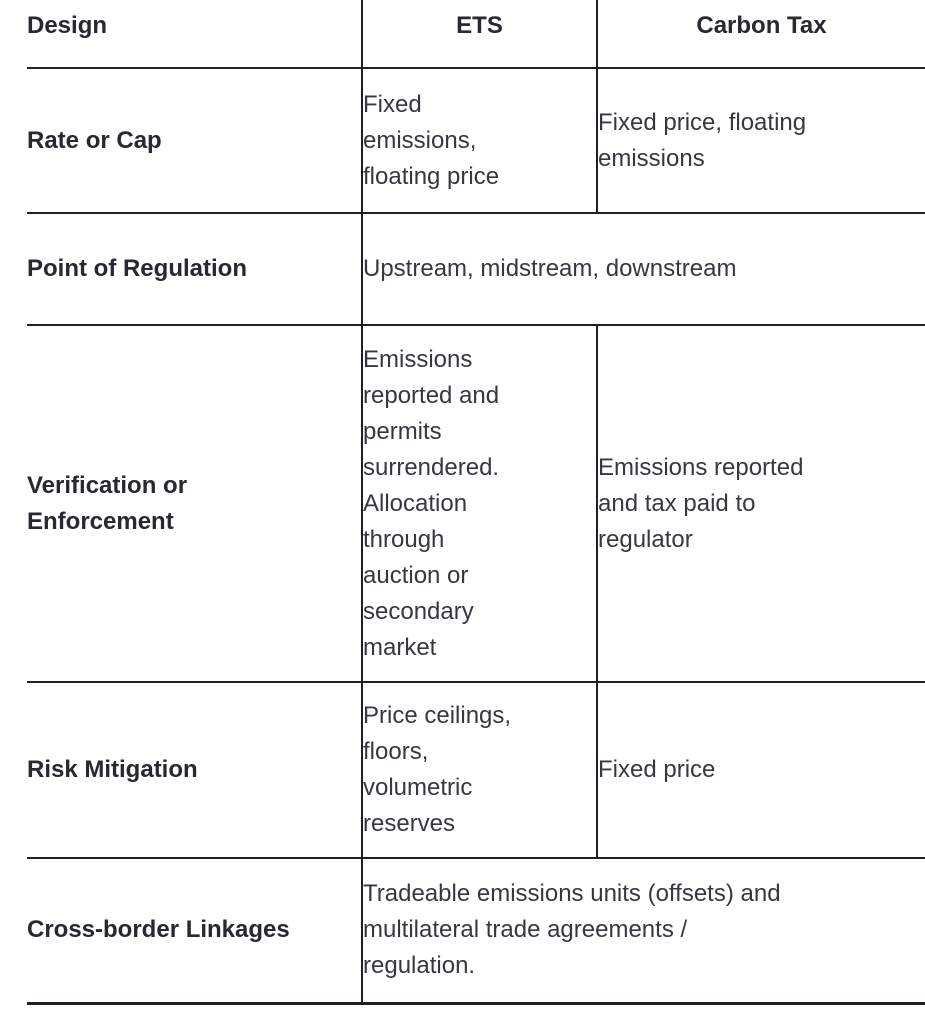 The image size is (925, 1024). What do you see at coordinates (760, 34) in the screenshot?
I see `header-cell-carbon-tax: Carbon Tax` at bounding box center [760, 34].